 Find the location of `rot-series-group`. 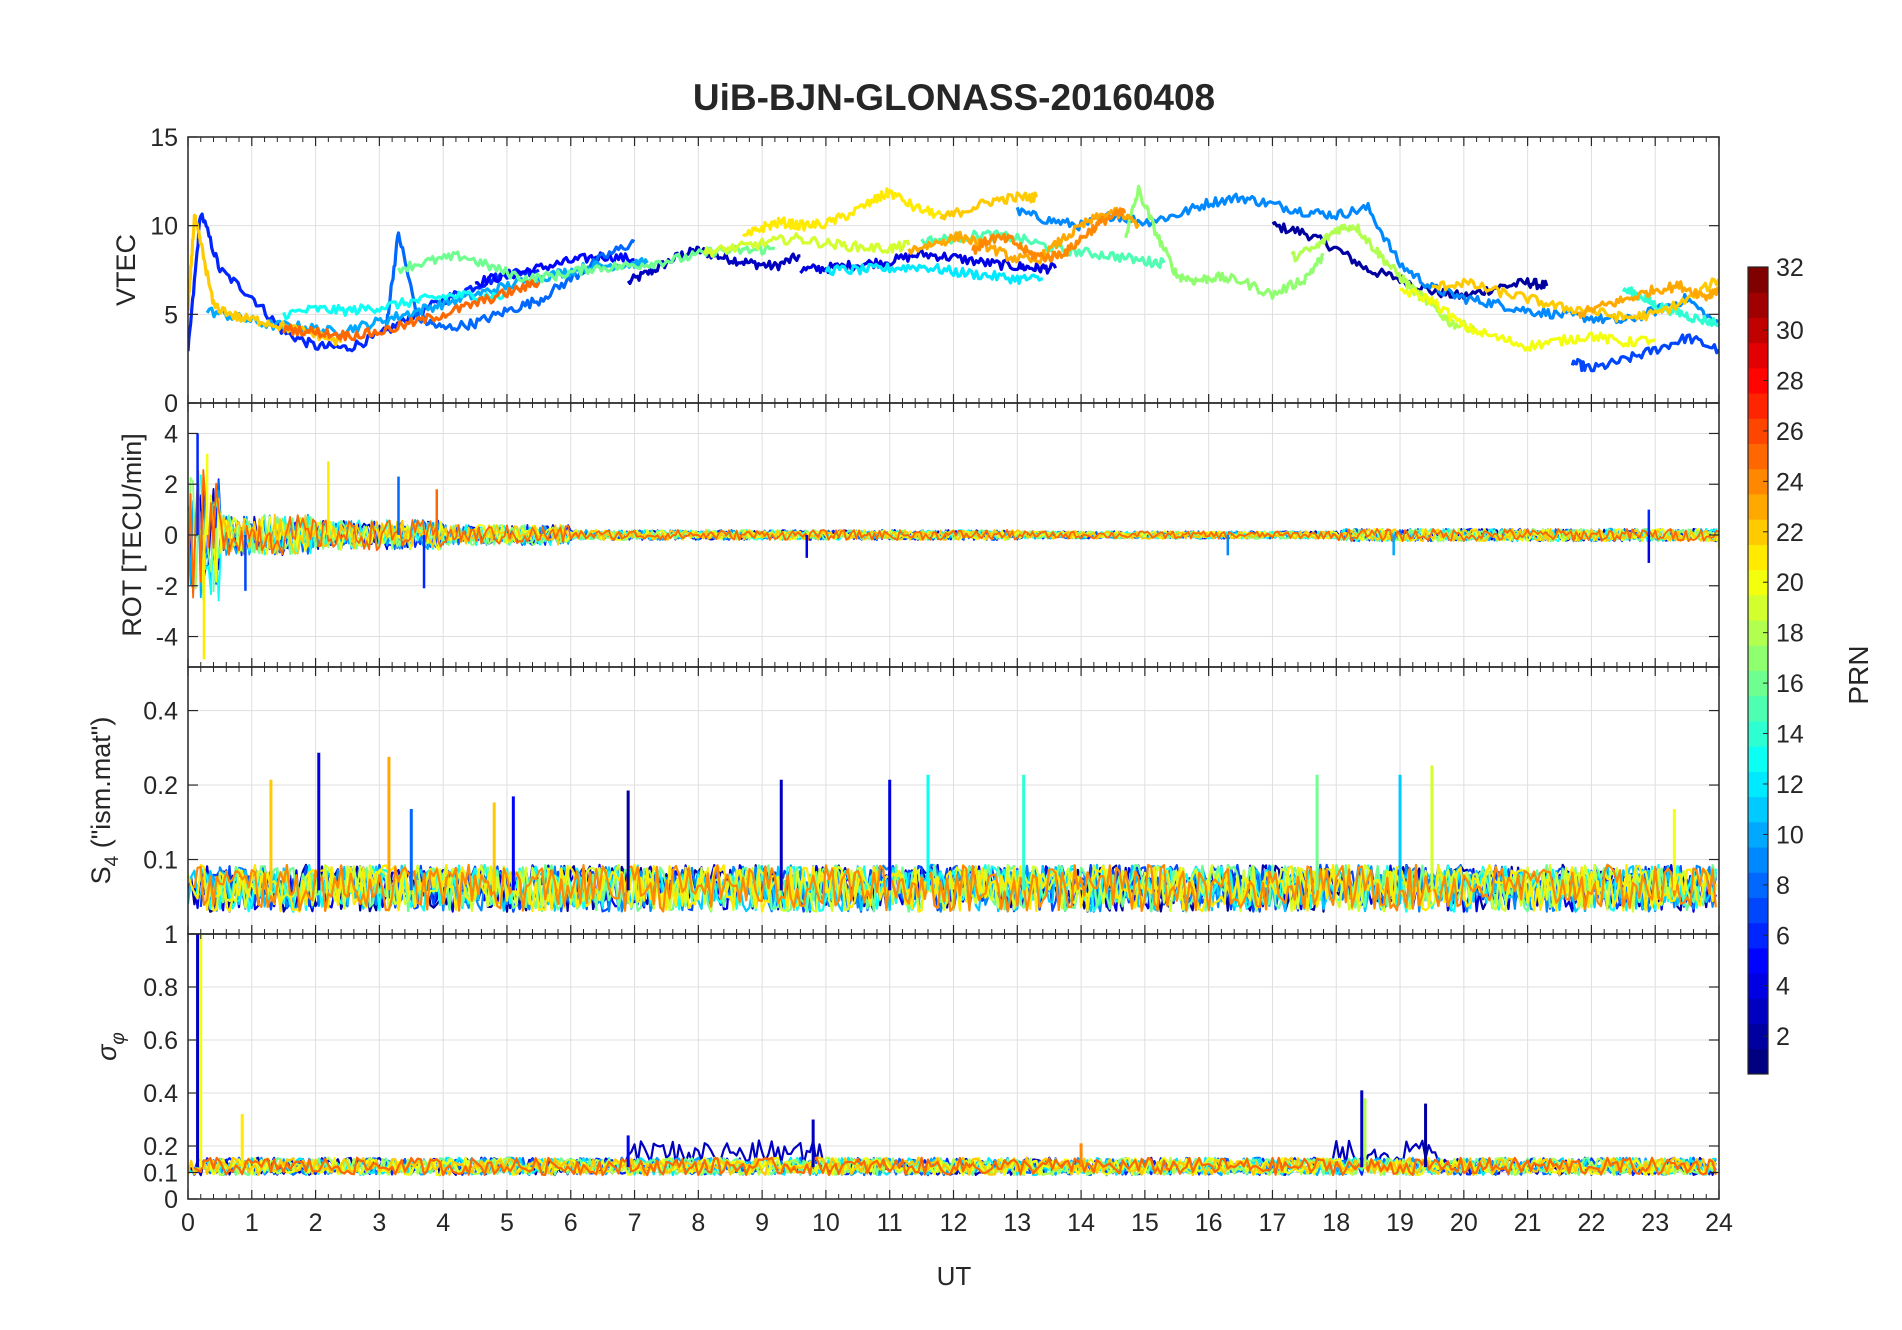

rot-series-group is located at coordinates (953, 546).